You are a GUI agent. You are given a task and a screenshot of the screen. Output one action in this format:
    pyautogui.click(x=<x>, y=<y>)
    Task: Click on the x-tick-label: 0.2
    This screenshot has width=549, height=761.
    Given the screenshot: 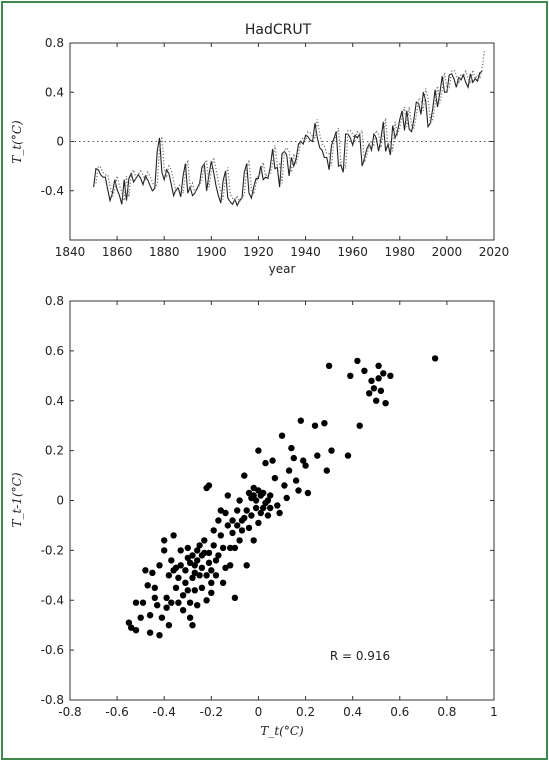 What is the action you would take?
    pyautogui.click(x=305, y=712)
    